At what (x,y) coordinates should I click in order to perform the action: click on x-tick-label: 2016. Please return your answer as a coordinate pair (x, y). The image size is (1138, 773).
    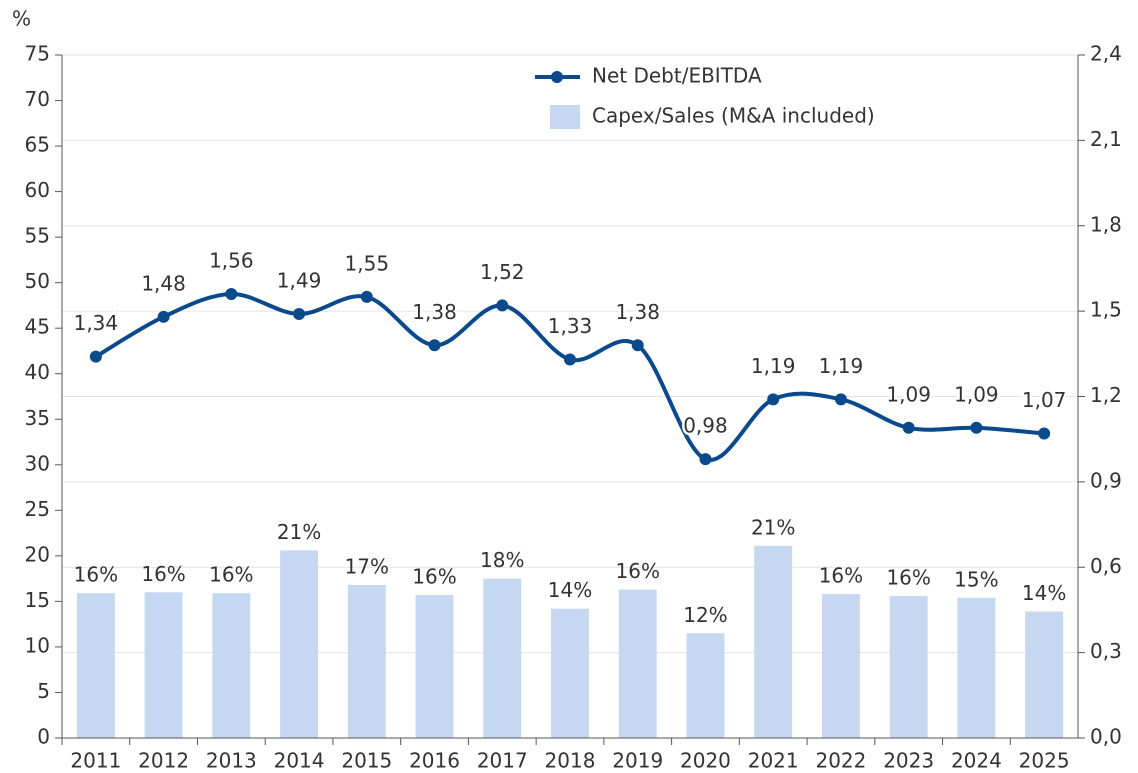
    Looking at the image, I should click on (434, 761).